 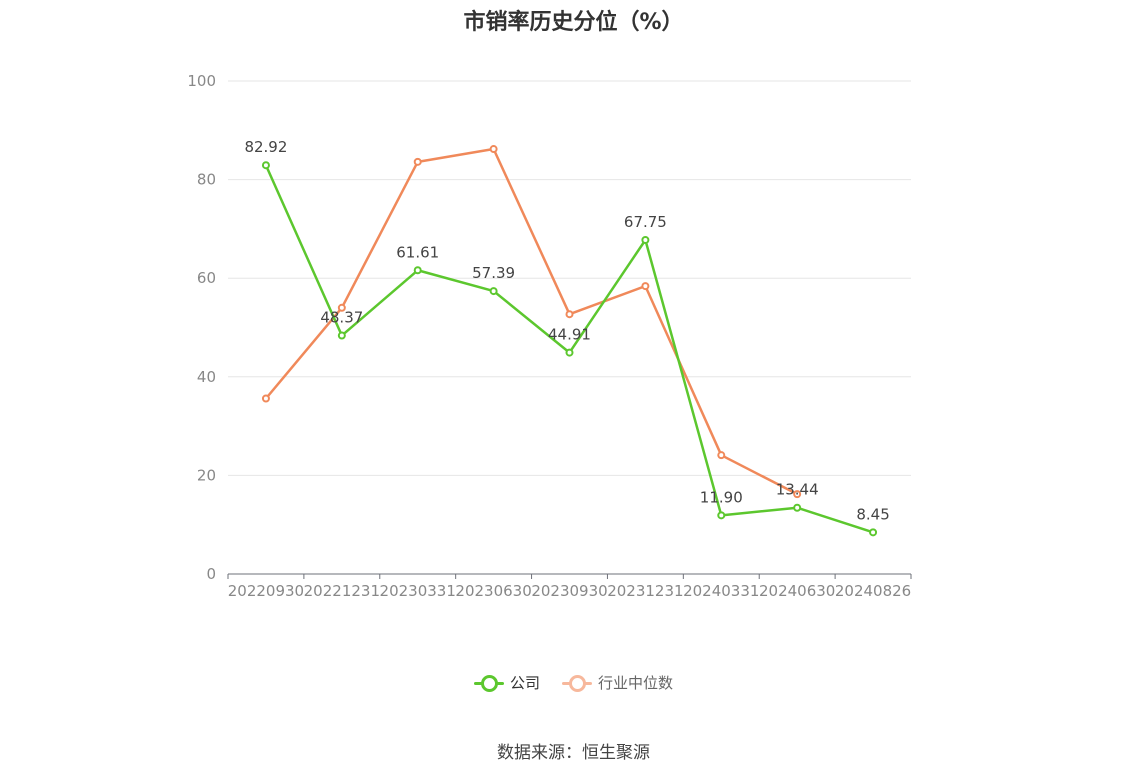 I want to click on x-tick-label: 20230331, so click(x=418, y=591).